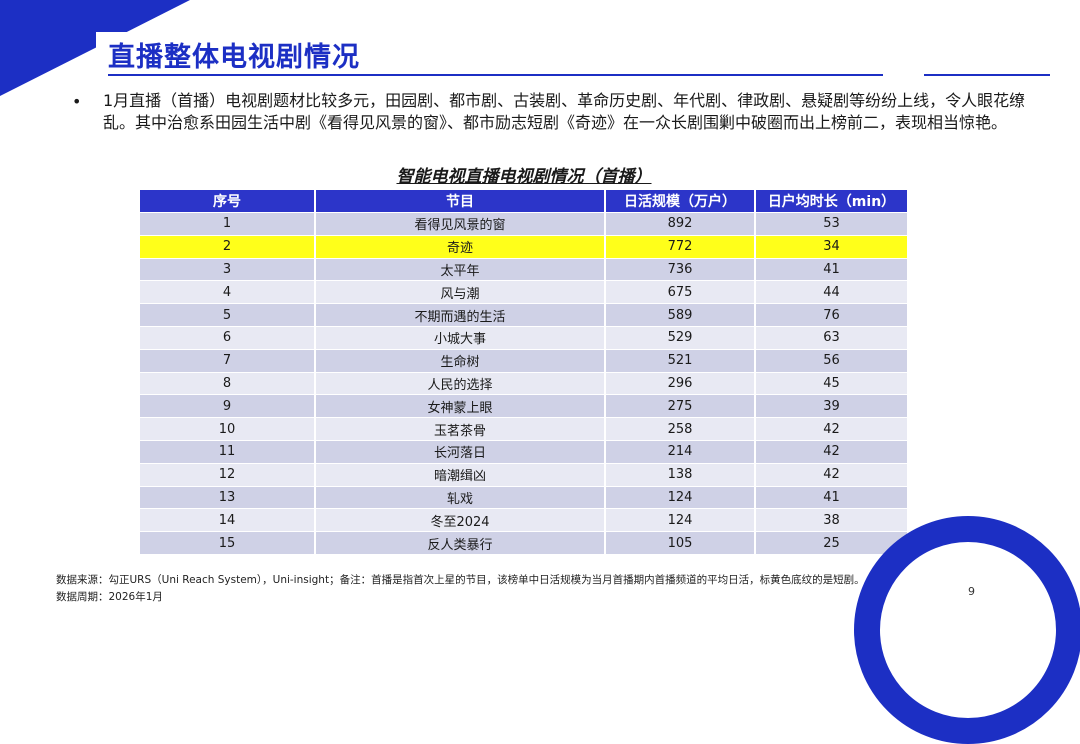  Describe the element at coordinates (228, 451) in the screenshot. I see `cell-rank: 11` at that location.